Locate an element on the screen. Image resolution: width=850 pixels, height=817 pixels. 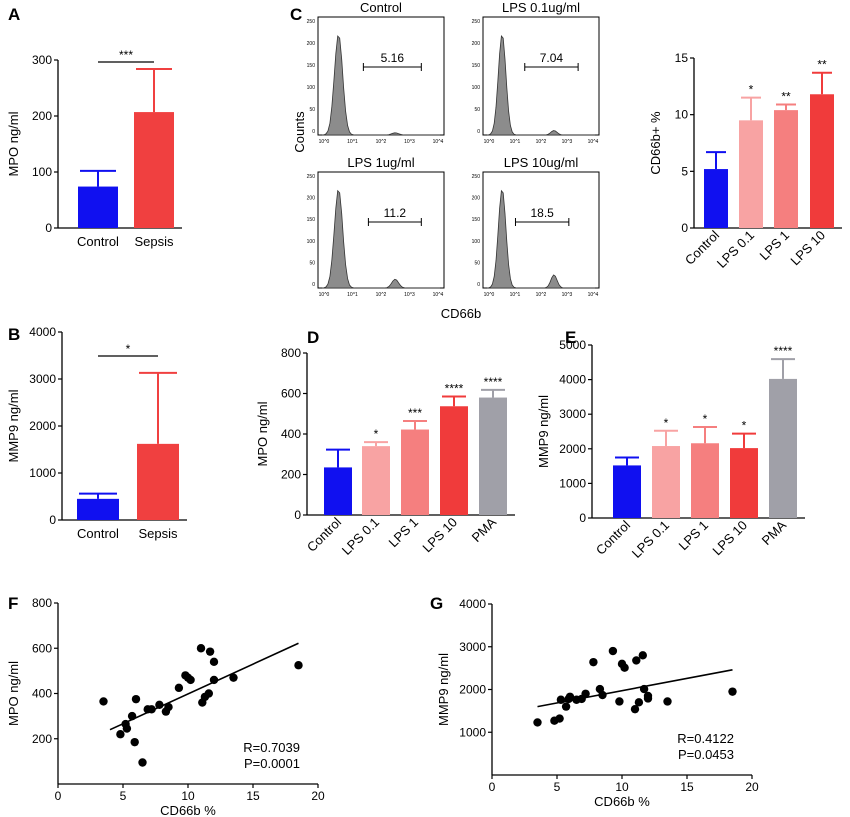
stat-annotation: R=0.4122 is located at coordinates (705, 738).